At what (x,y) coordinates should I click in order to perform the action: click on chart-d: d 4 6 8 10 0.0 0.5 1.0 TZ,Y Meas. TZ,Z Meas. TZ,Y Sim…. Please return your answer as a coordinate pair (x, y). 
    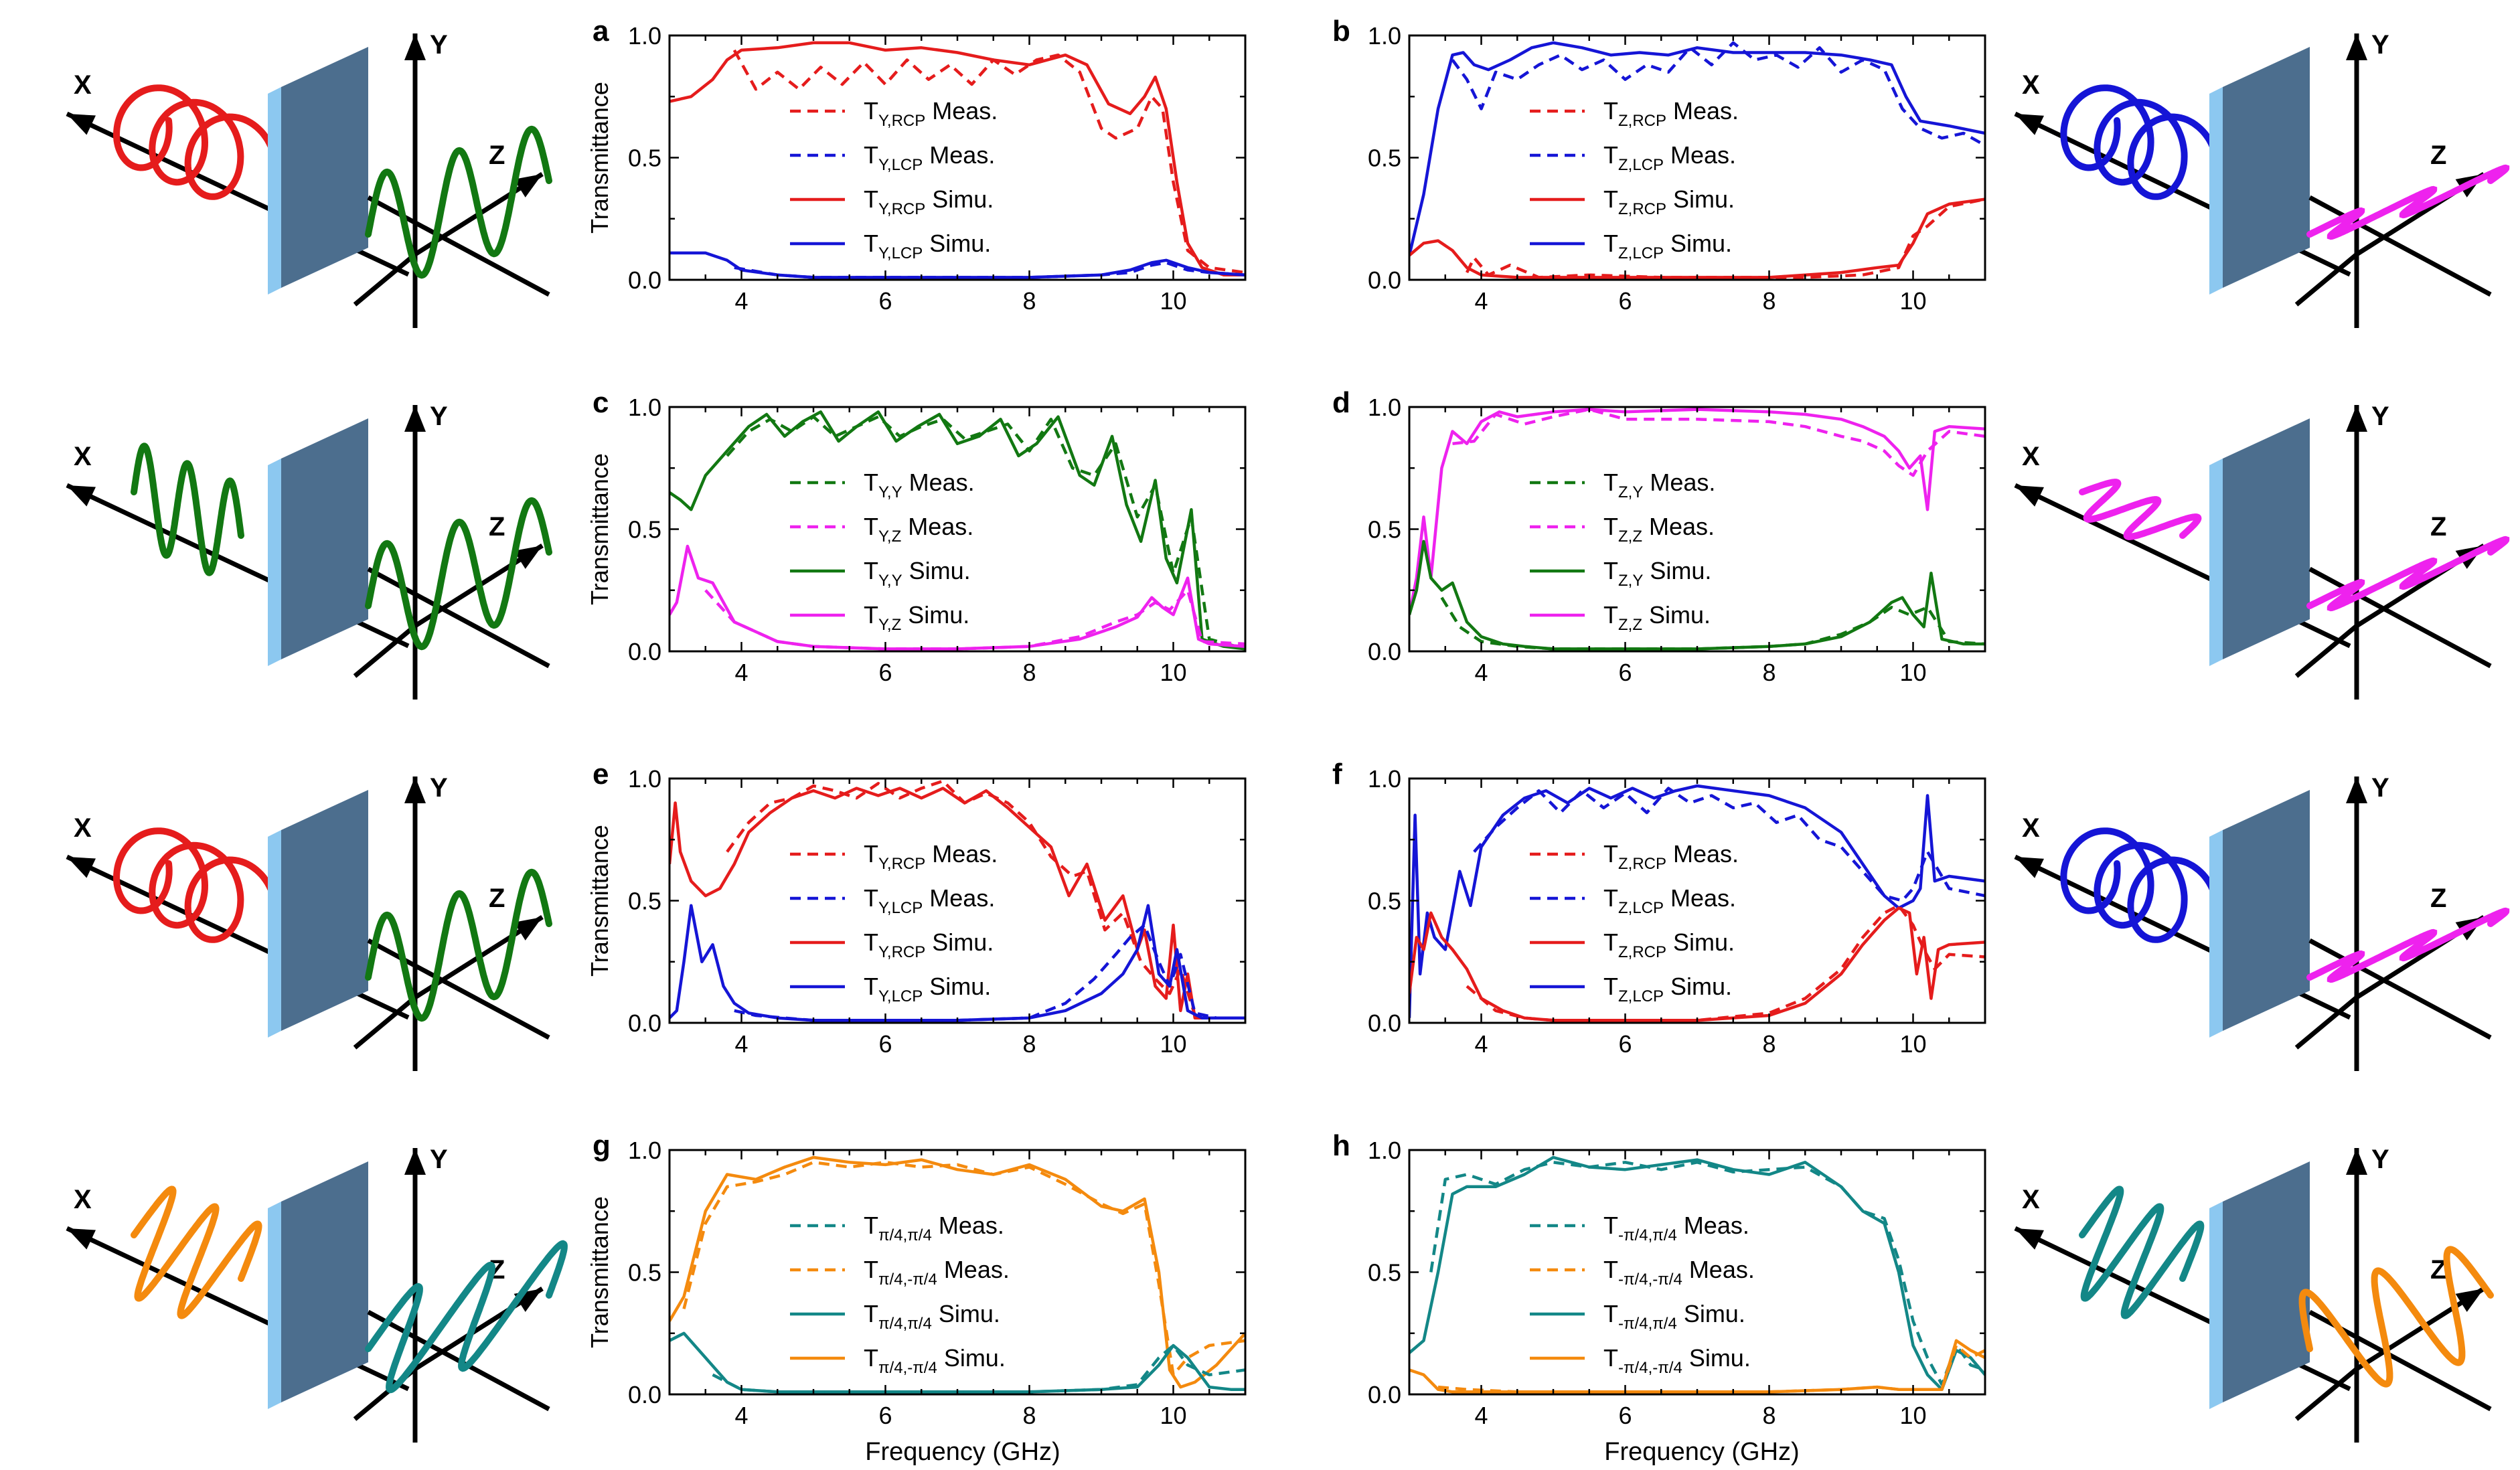
    Looking at the image, I should click on (1659, 536).